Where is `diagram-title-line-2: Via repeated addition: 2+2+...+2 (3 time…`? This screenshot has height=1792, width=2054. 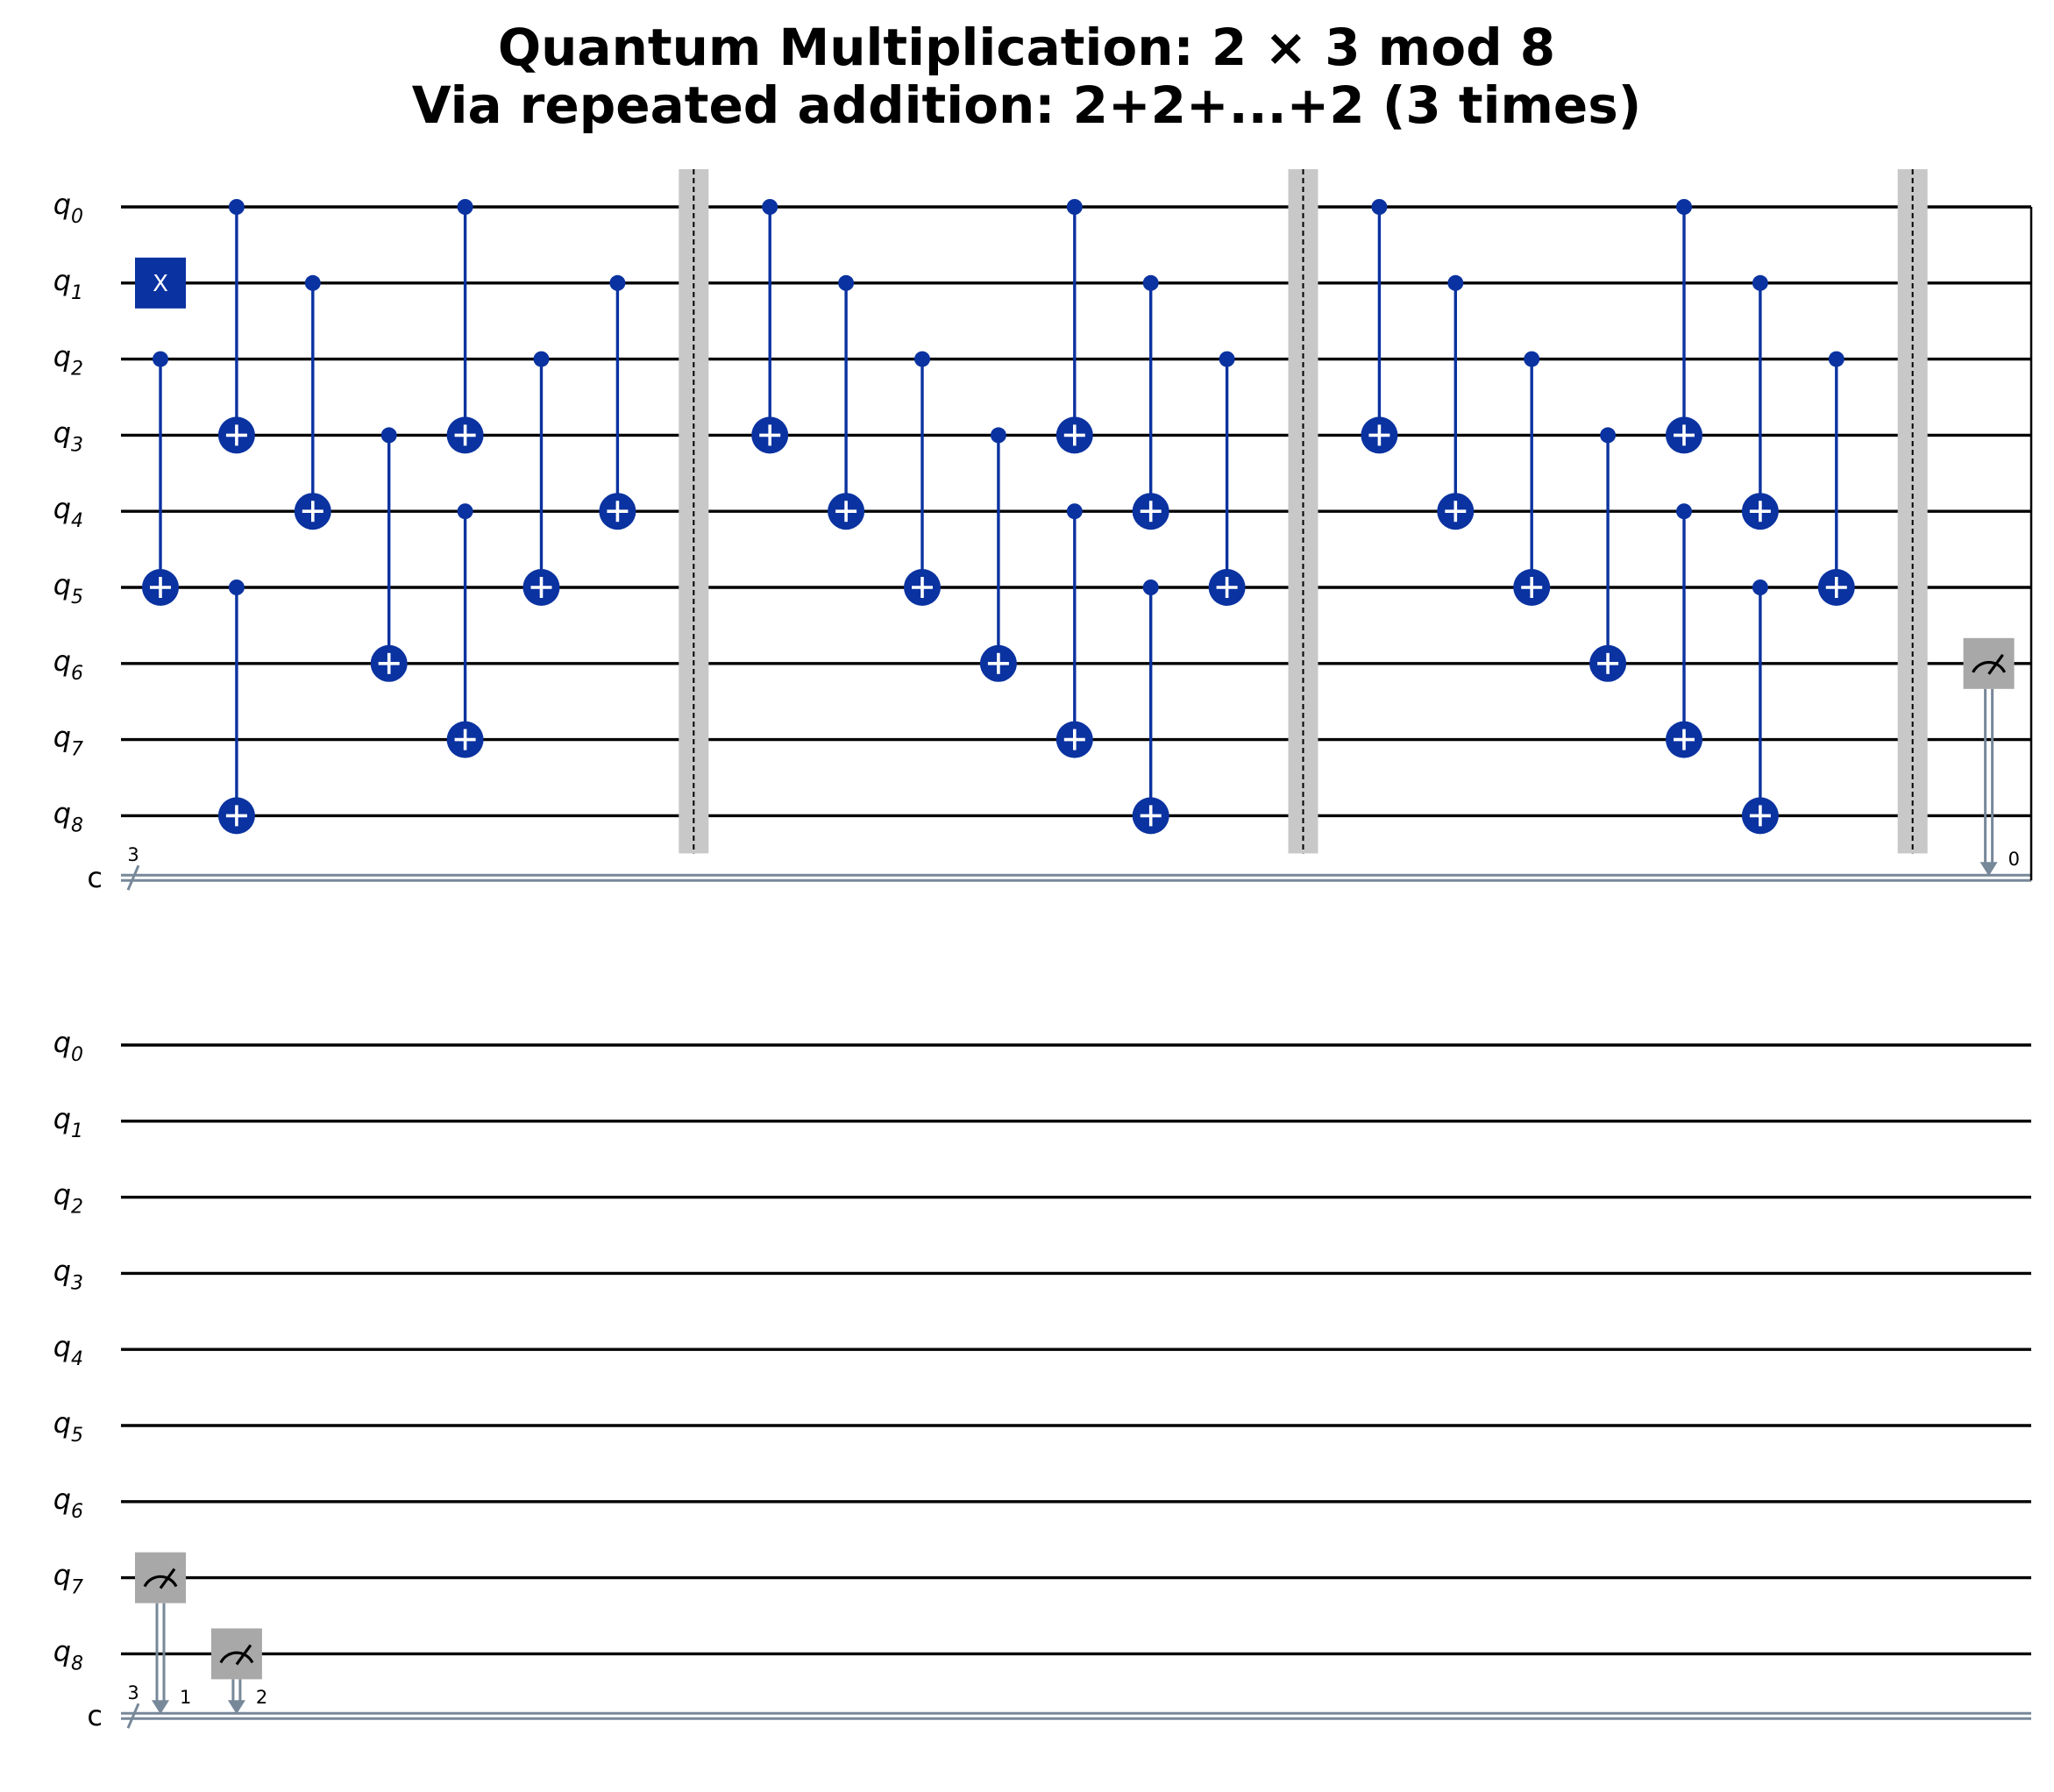
diagram-title-line-2: Via repeated addition: 2+2+...+2 (3 time… is located at coordinates (1027, 105).